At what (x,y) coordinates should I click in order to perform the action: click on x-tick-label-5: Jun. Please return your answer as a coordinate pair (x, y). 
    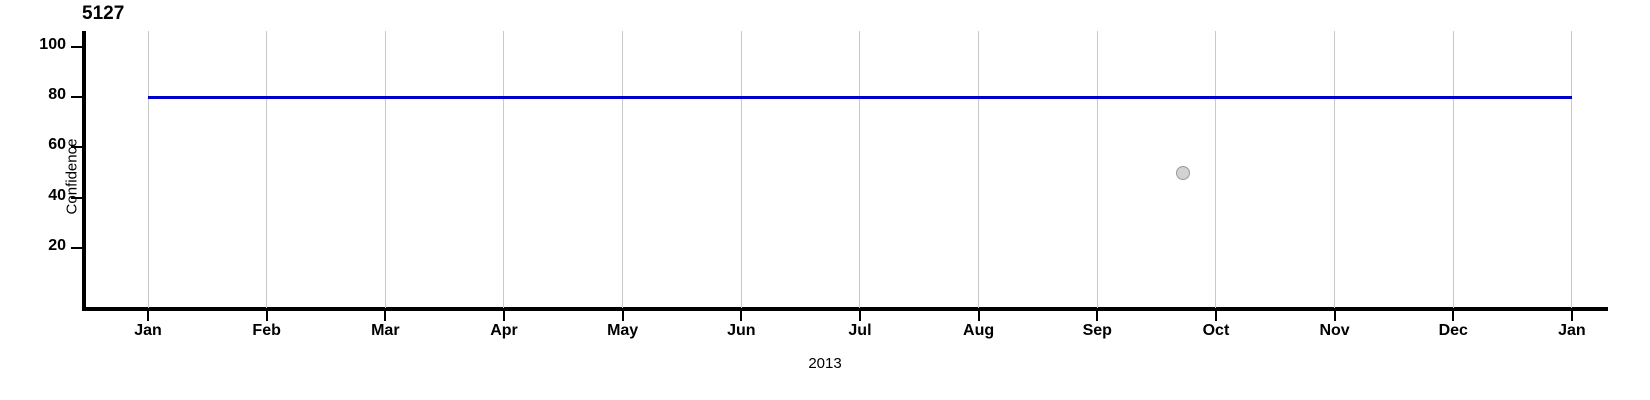
    Looking at the image, I should click on (741, 330).